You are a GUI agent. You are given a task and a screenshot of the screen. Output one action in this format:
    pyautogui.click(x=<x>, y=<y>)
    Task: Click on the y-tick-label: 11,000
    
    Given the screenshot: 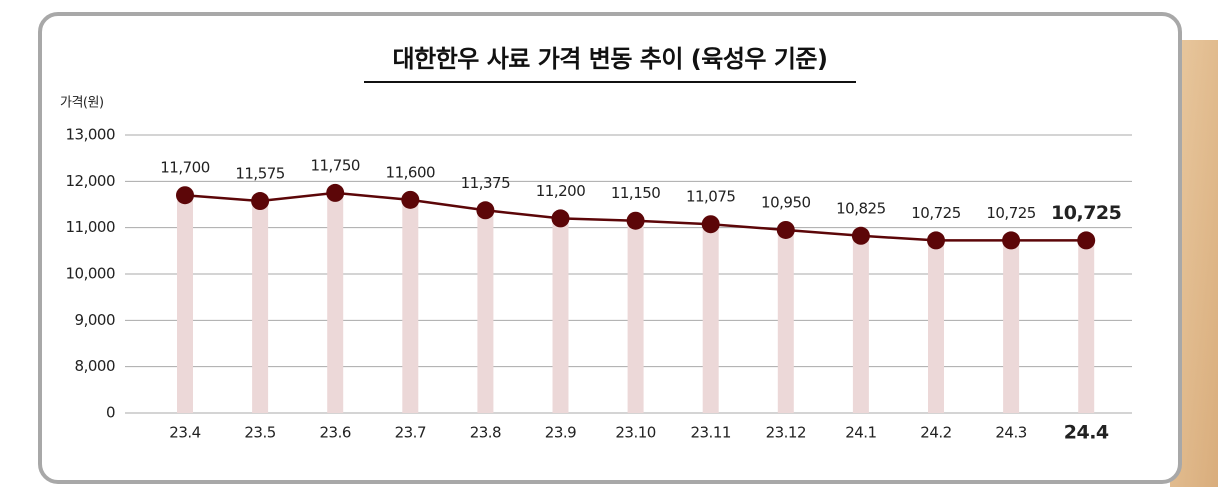 What is the action you would take?
    pyautogui.click(x=91, y=227)
    